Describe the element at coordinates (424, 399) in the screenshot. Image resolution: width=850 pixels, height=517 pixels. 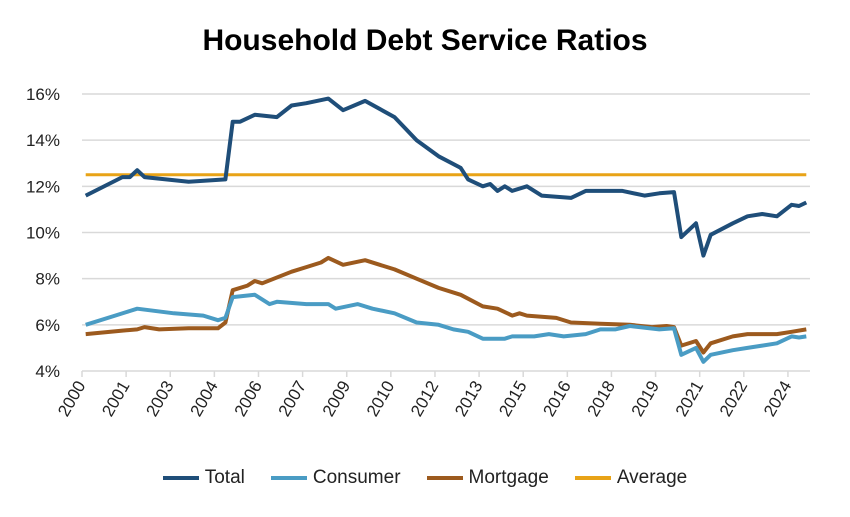
I see `x-tick-label: 2012` at that location.